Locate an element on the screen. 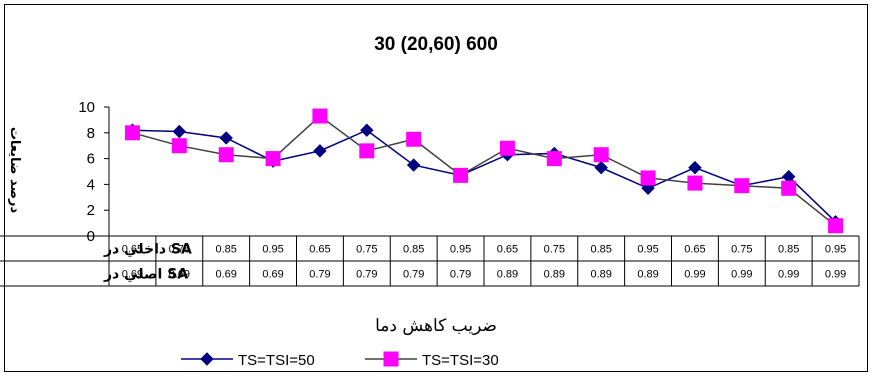 The image size is (872, 376). y-tick-label: 2 is located at coordinates (91, 210).